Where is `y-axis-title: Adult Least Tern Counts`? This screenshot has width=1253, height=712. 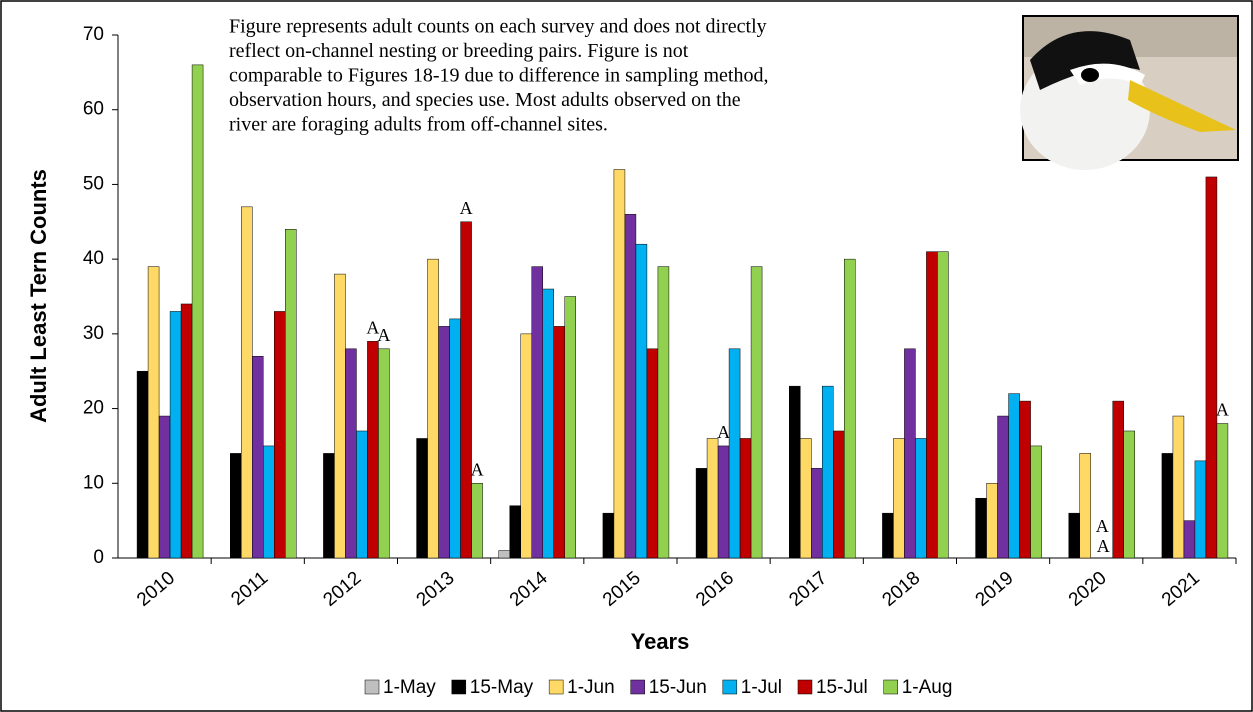 y-axis-title: Adult Least Tern Counts is located at coordinates (38, 296).